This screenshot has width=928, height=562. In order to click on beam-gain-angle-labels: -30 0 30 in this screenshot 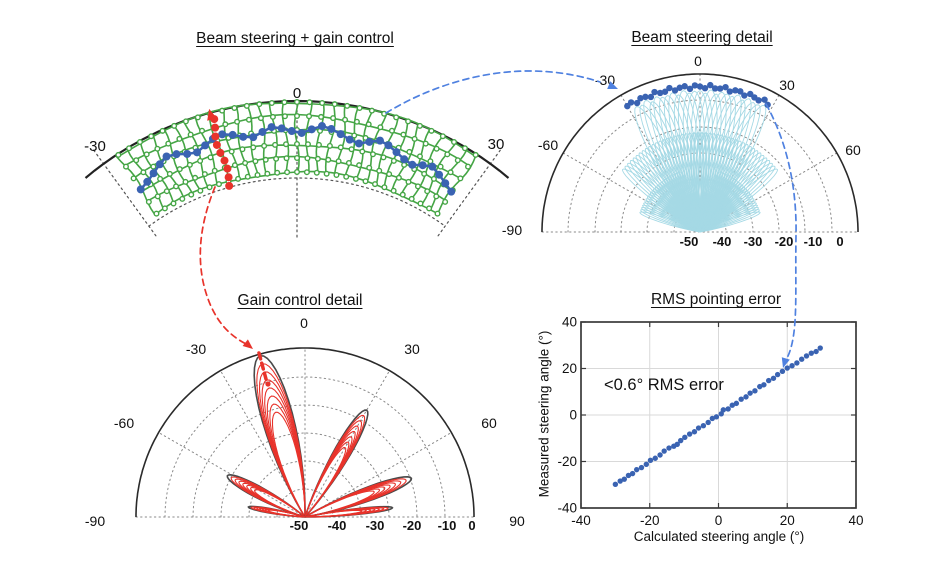, I will do `click(294, 120)`.